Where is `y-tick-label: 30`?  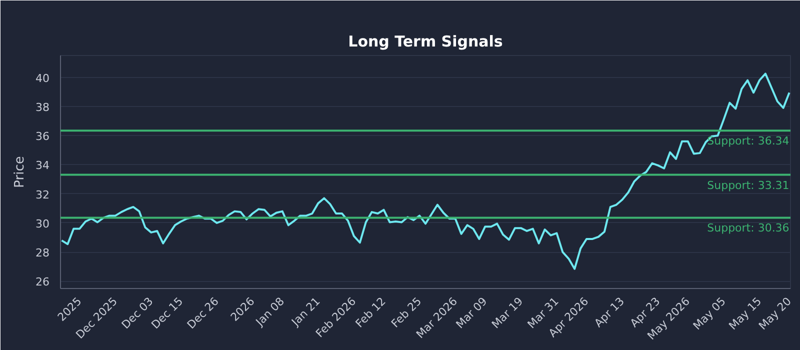 y-tick-label: 30 is located at coordinates (43, 223).